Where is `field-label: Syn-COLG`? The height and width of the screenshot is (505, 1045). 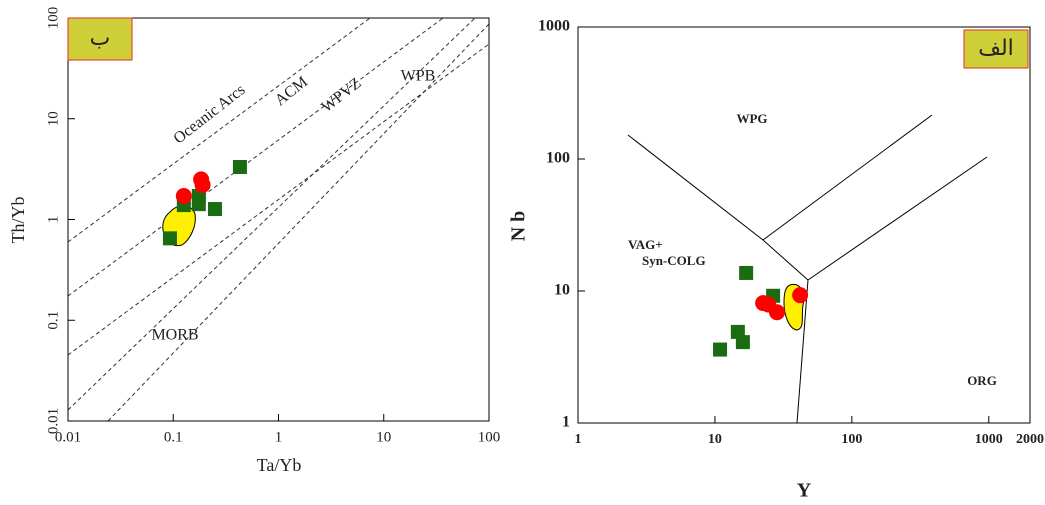
field-label: Syn-COLG is located at coordinates (674, 260).